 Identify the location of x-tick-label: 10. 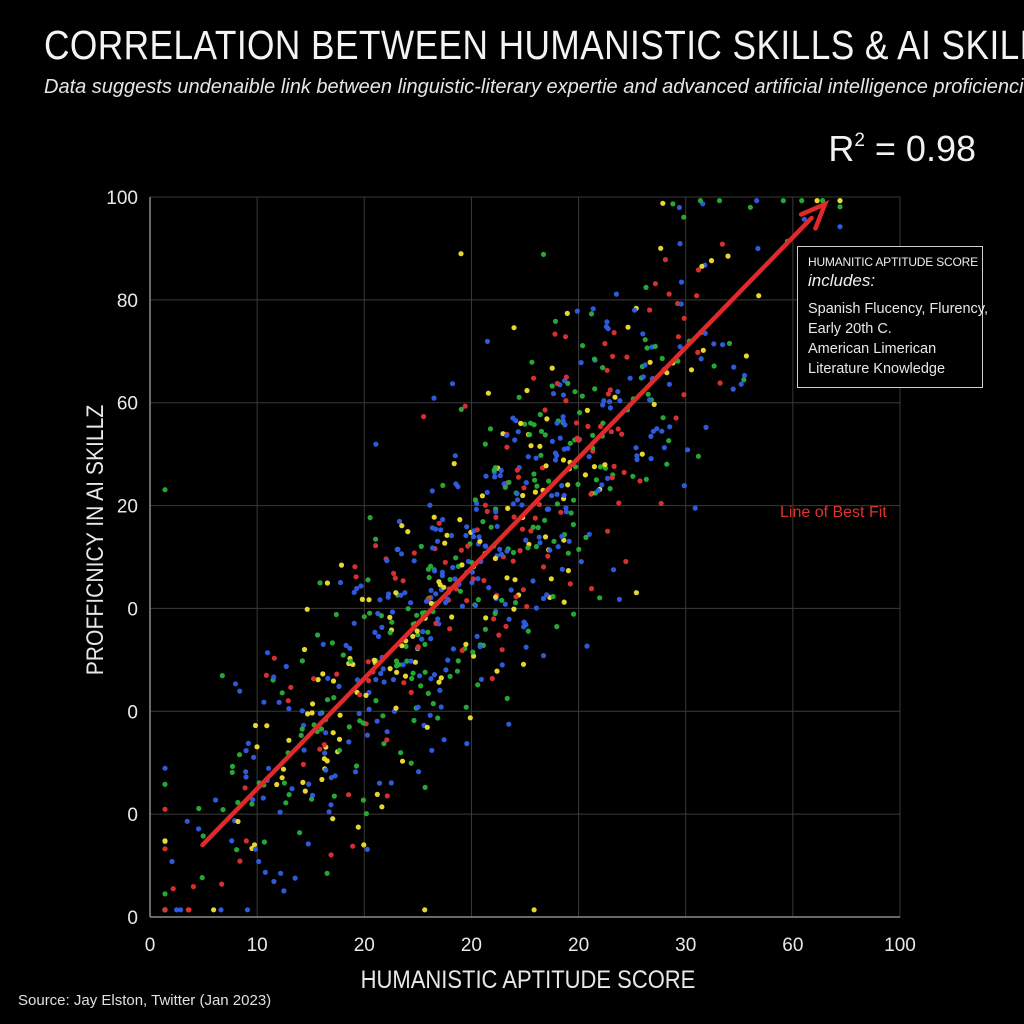
(257, 945).